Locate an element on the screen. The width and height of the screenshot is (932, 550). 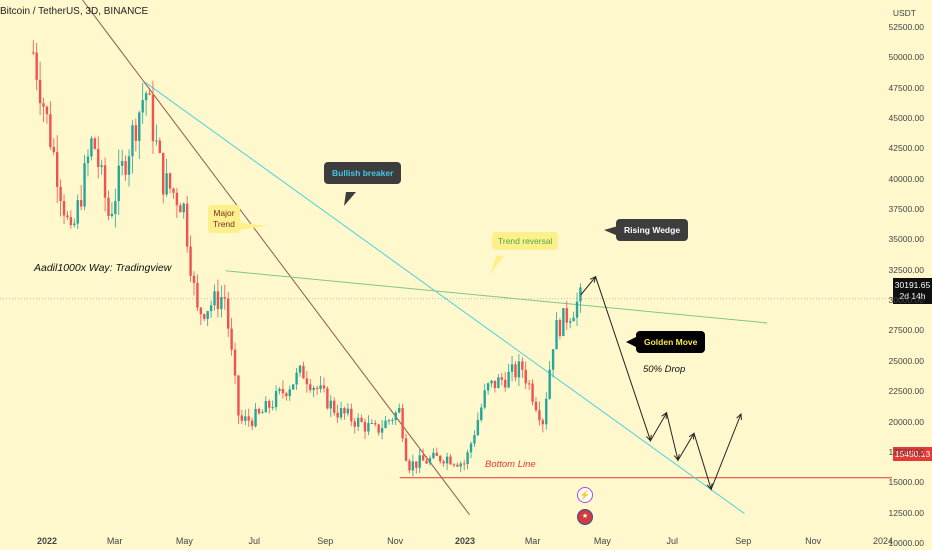
y-tick-label: 52500.00 is located at coordinates (906, 26).